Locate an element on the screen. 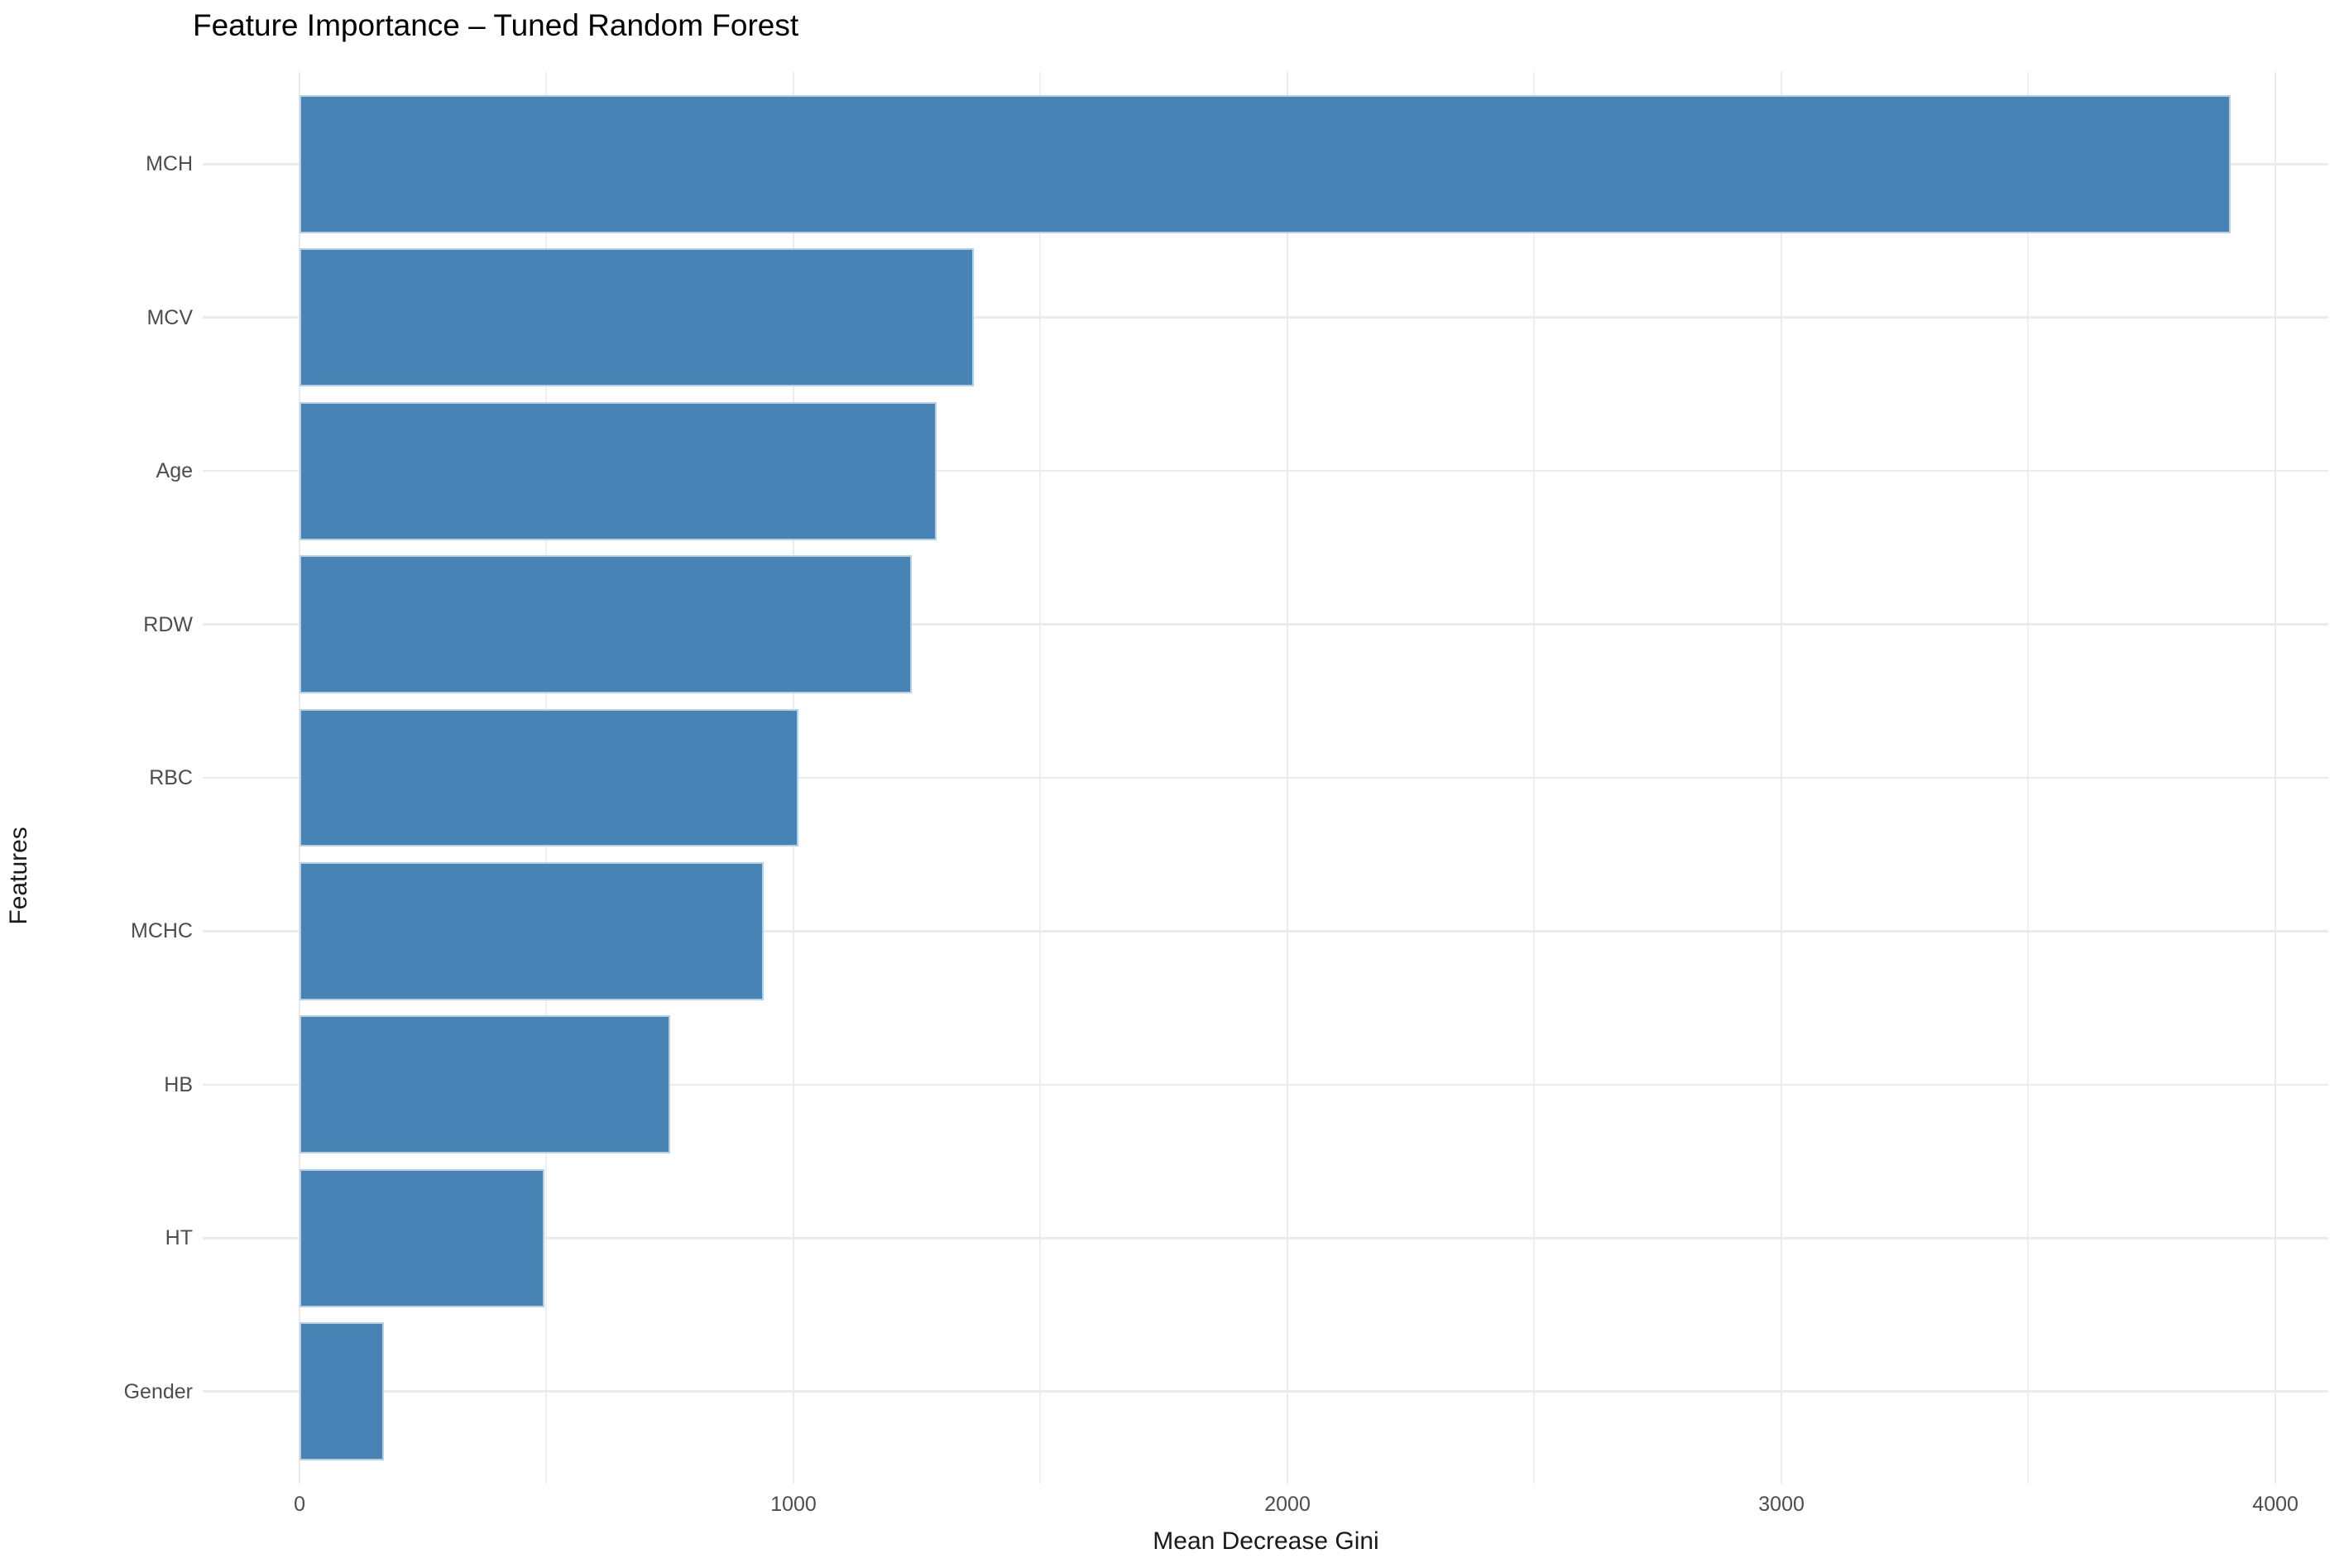 The width and height of the screenshot is (2344, 1568). y-tick-label-mch: MCH is located at coordinates (170, 164).